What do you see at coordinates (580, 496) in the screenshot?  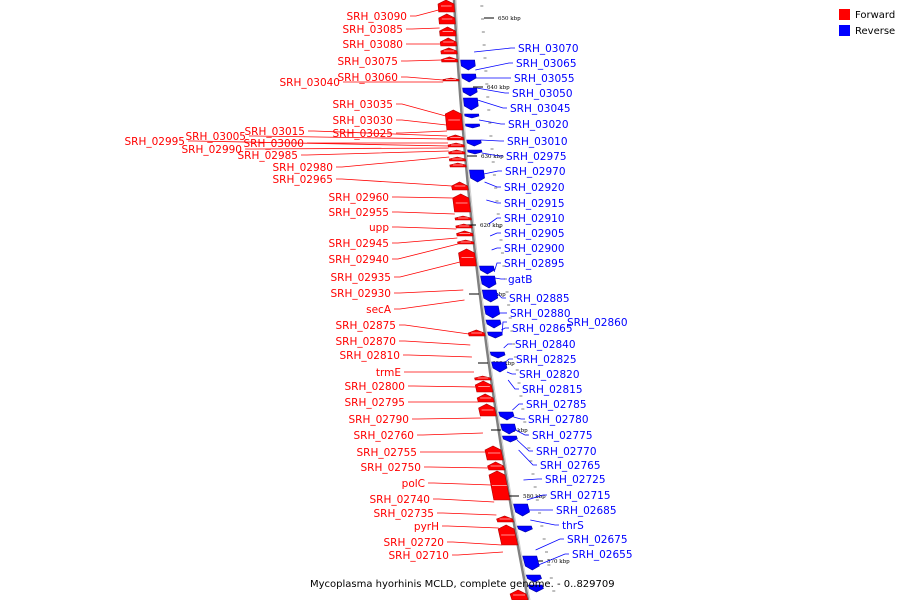 I see `reverse-label-srh-02715: SRH_02715` at bounding box center [580, 496].